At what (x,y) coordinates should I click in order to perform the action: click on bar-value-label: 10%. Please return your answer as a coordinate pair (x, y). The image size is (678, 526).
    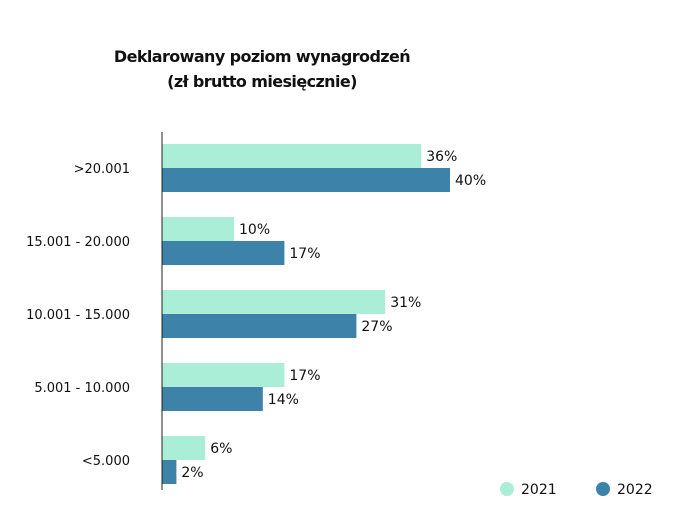
    Looking at the image, I should click on (254, 230).